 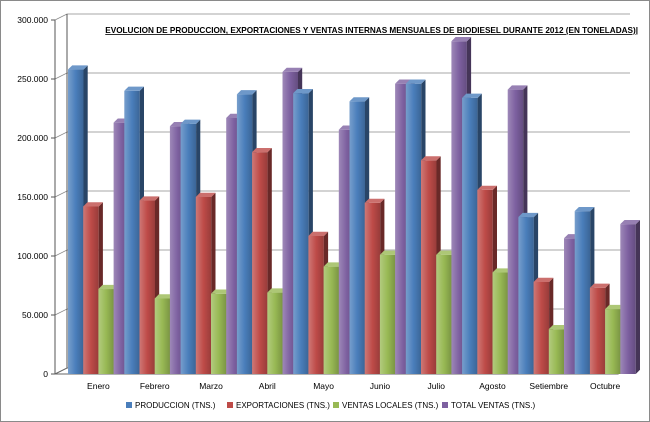 I want to click on y-tick-label: 300.000, so click(x=32, y=20).